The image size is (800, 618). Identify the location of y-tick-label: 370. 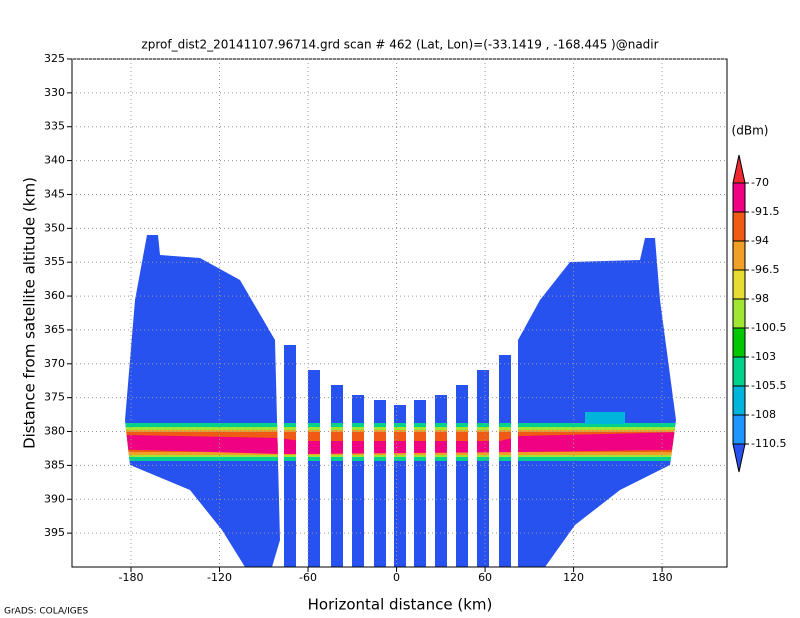
(54, 363).